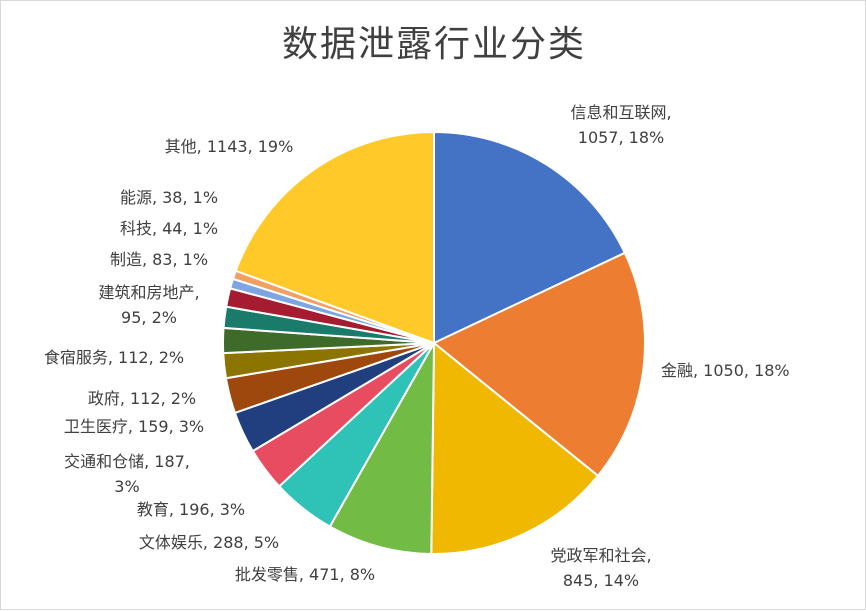  What do you see at coordinates (169, 228) in the screenshot?
I see `slice-label-13: 科技, 44, 1%` at bounding box center [169, 228].